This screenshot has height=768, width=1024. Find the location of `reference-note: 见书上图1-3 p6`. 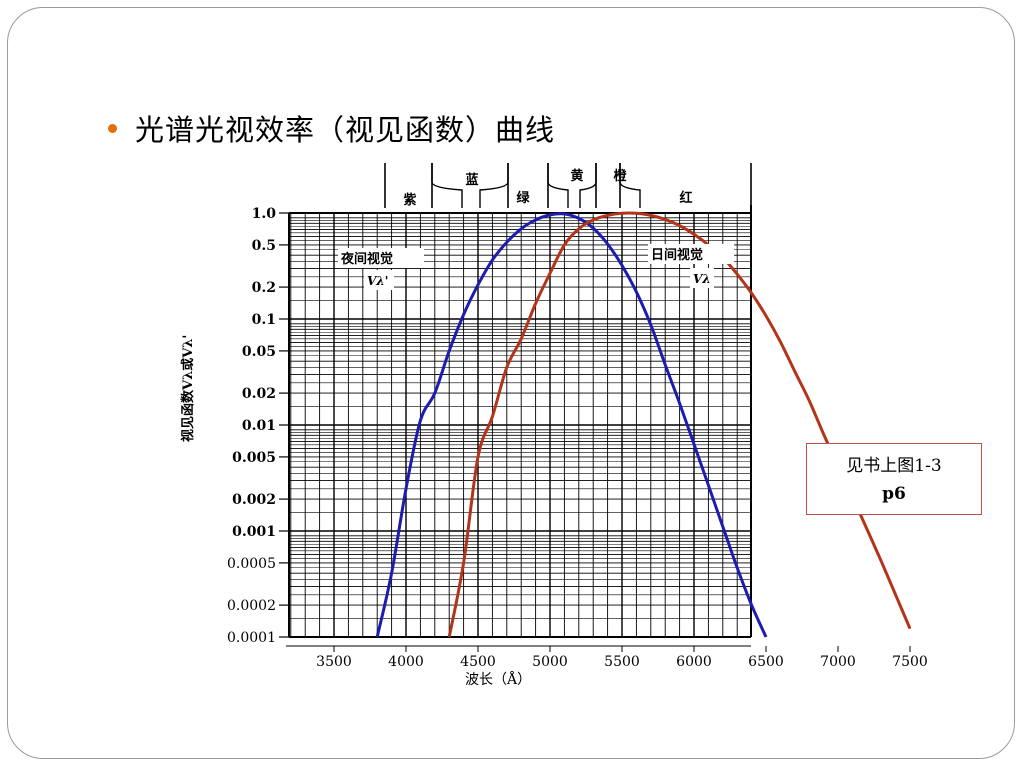

reference-note: 见书上图1-3 p6 is located at coordinates (894, 479).